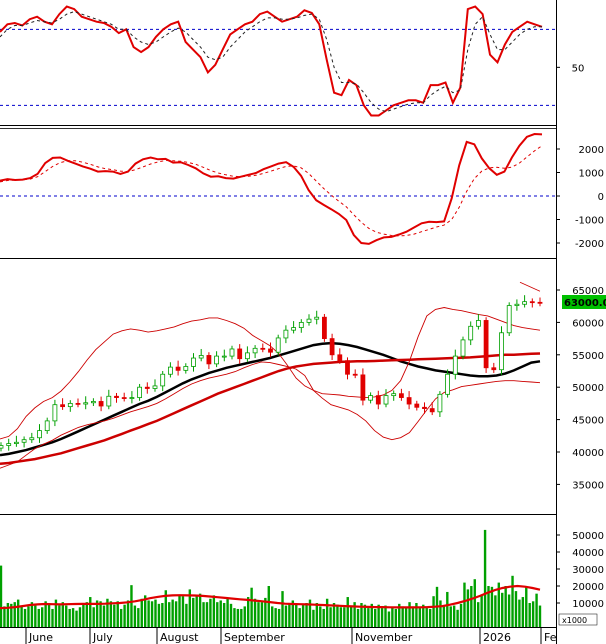 This screenshot has width=606, height=644. Describe the element at coordinates (589, 244) in the screenshot. I see `macd-y-tick-label: -2000` at that location.